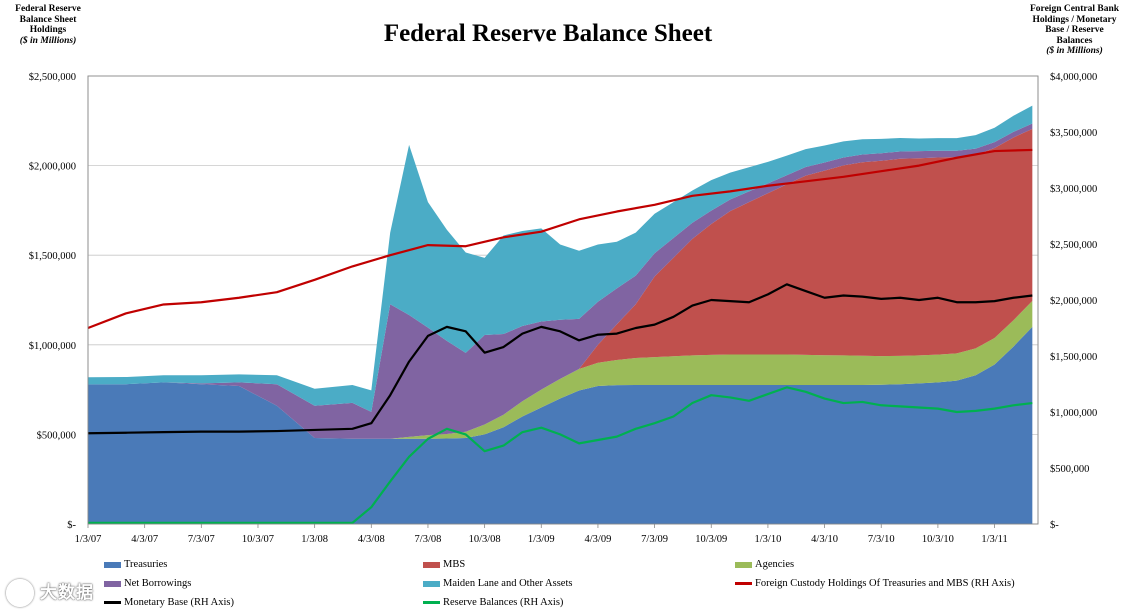  I want to click on x-tick-label: 7/3/10, so click(881, 539).